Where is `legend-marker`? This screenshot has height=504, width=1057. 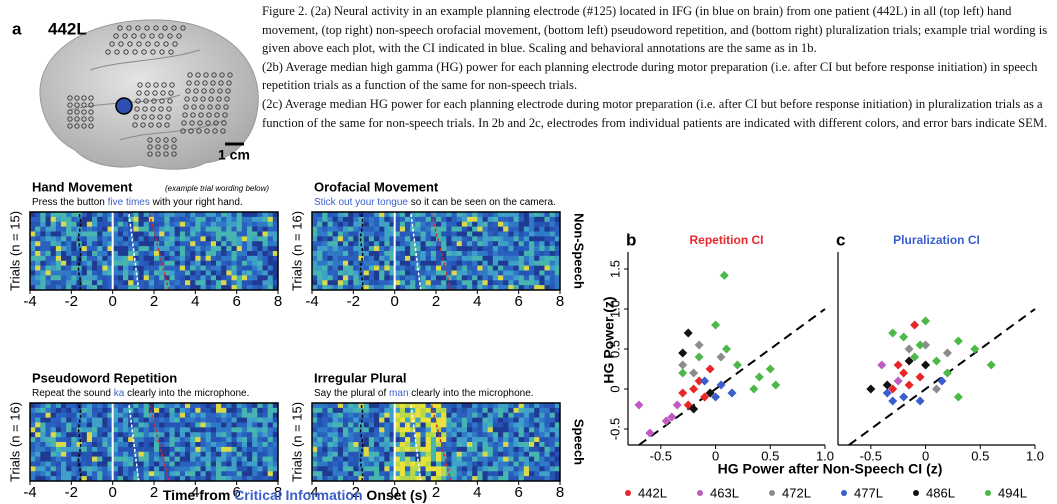 legend-marker is located at coordinates (916, 493).